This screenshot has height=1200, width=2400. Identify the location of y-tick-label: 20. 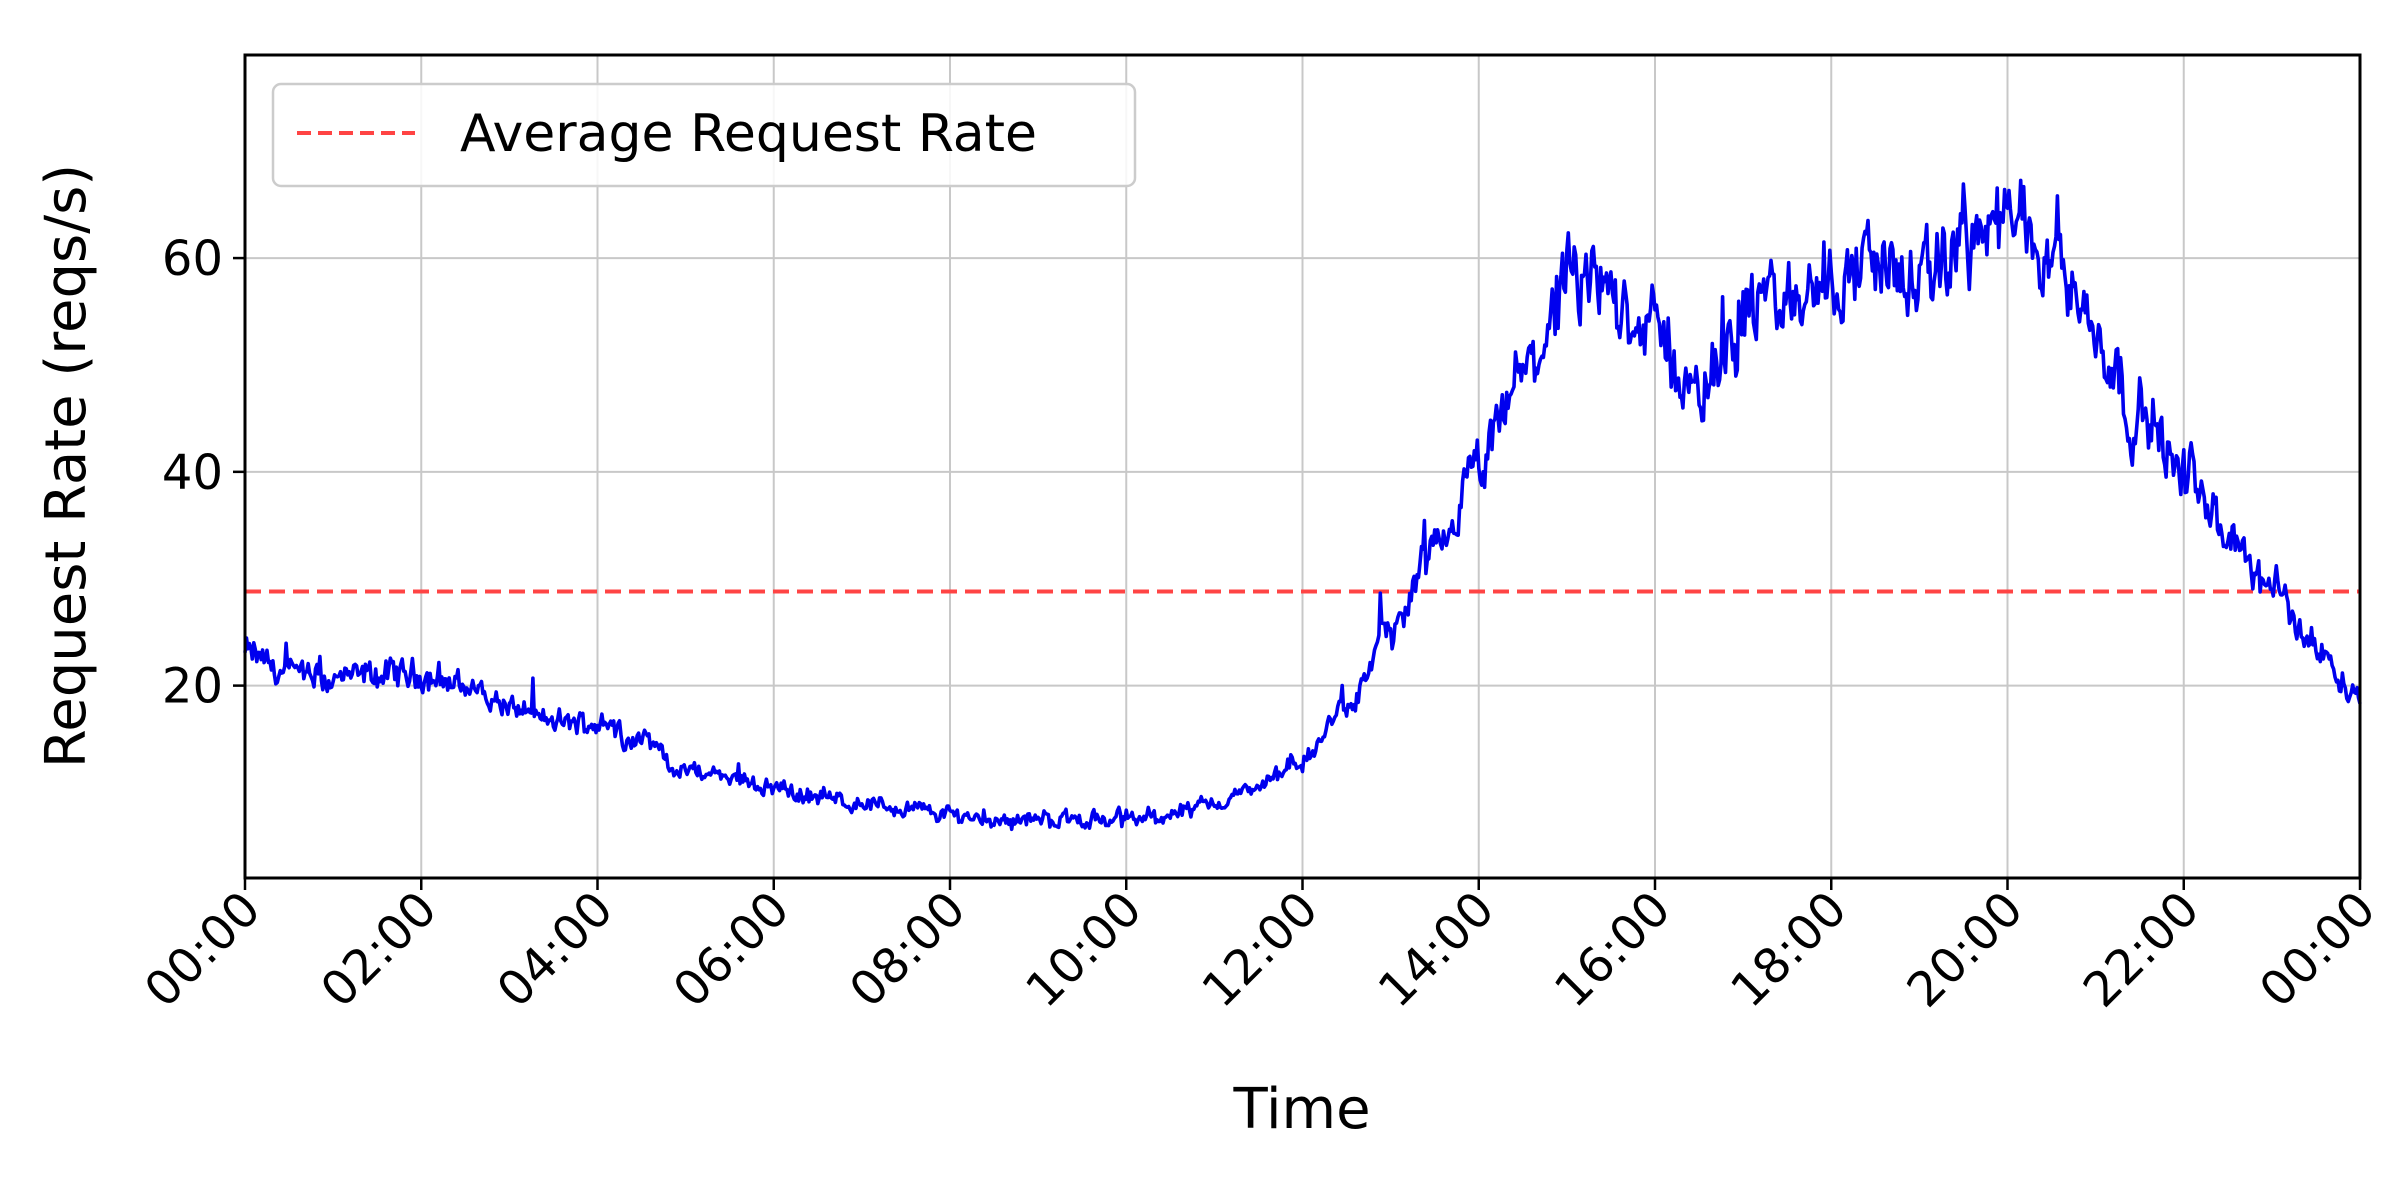
(192, 687).